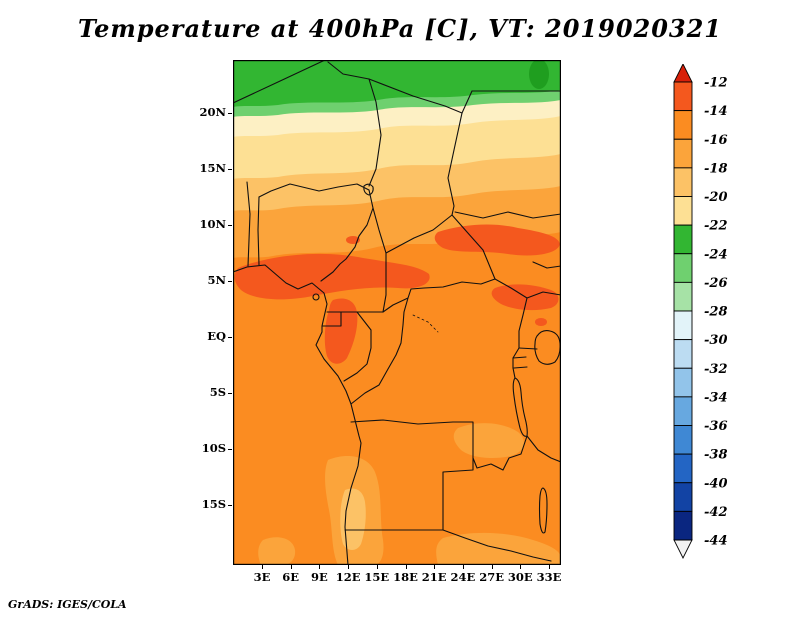 The image size is (800, 618). What do you see at coordinates (412, 230) in the screenshot?
I see `border-chad-car` at bounding box center [412, 230].